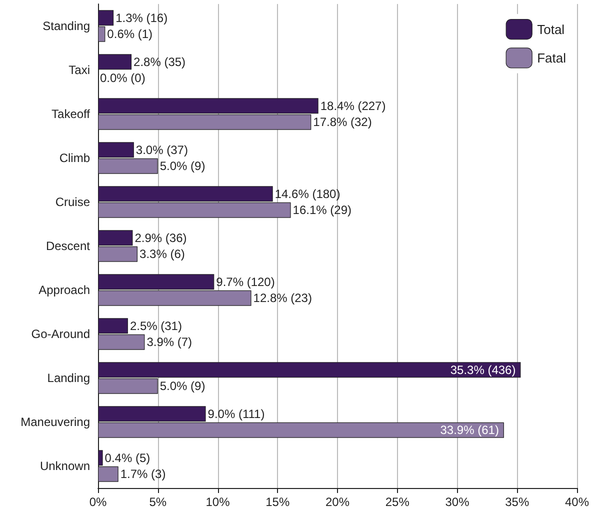 The width and height of the screenshot is (599, 518). Describe the element at coordinates (55, 422) in the screenshot. I see `y-tick-label: Maneuvering` at that location.